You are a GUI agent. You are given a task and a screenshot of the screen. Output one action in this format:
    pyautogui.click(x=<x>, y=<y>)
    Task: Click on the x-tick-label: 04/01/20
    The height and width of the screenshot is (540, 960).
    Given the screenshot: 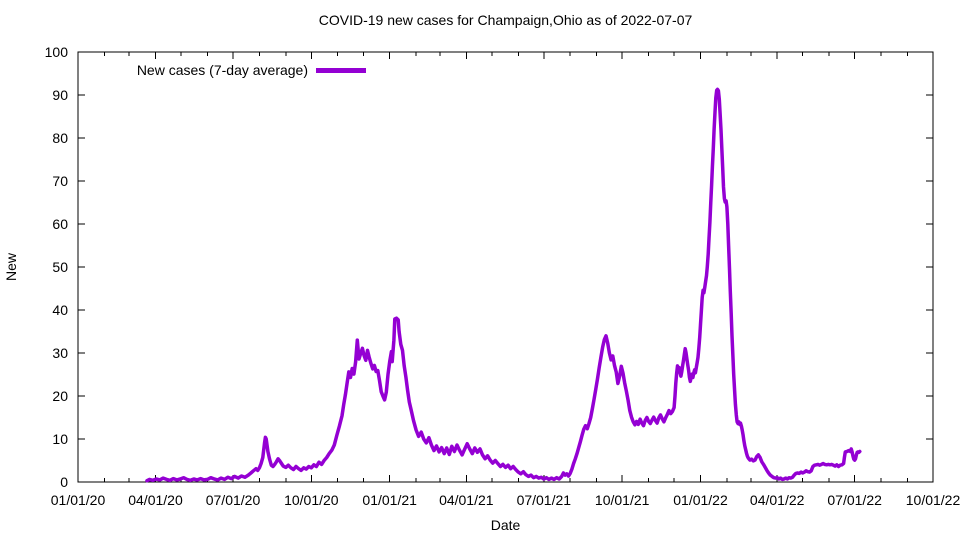 What is the action you would take?
    pyautogui.click(x=155, y=500)
    